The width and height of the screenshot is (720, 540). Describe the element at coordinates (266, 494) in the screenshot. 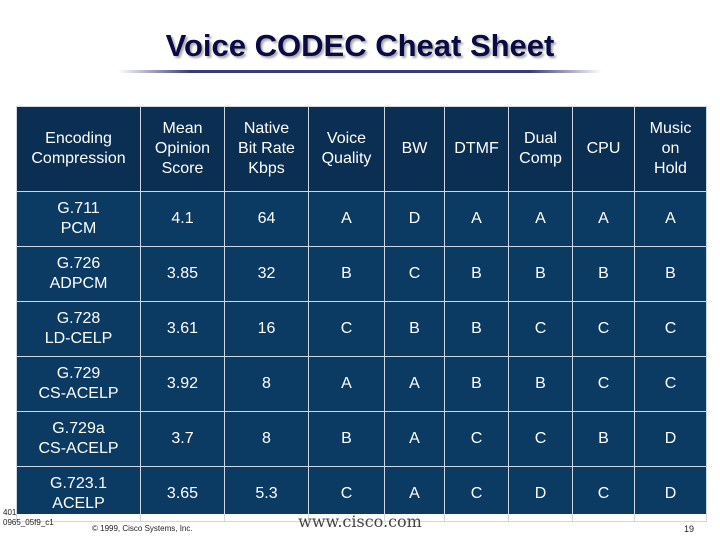

I see `table-cell: 5.3` at that location.